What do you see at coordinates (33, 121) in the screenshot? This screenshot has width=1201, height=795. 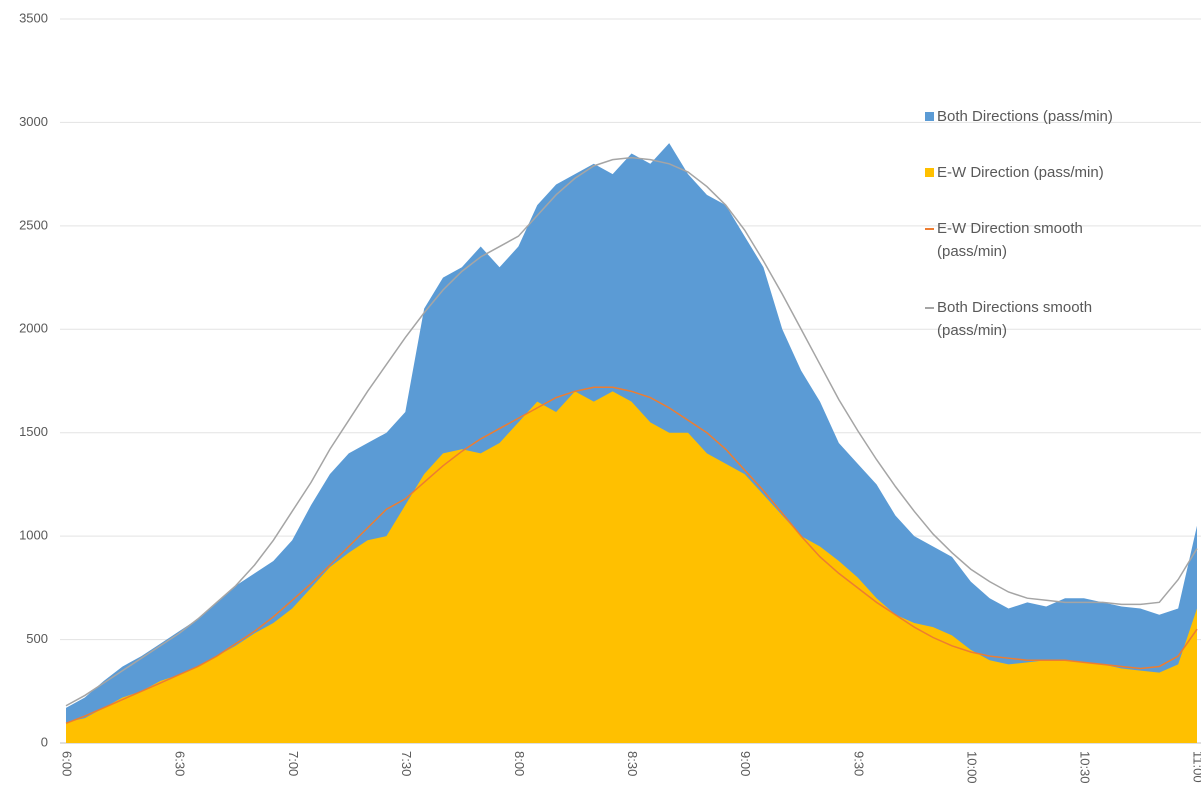 I see `y-tick-label: 3000` at bounding box center [33, 121].